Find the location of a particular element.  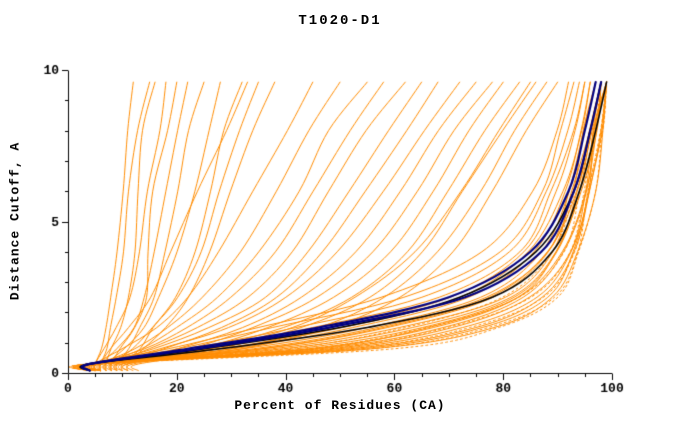

chart-title: T1020-D1 is located at coordinates (340, 21).